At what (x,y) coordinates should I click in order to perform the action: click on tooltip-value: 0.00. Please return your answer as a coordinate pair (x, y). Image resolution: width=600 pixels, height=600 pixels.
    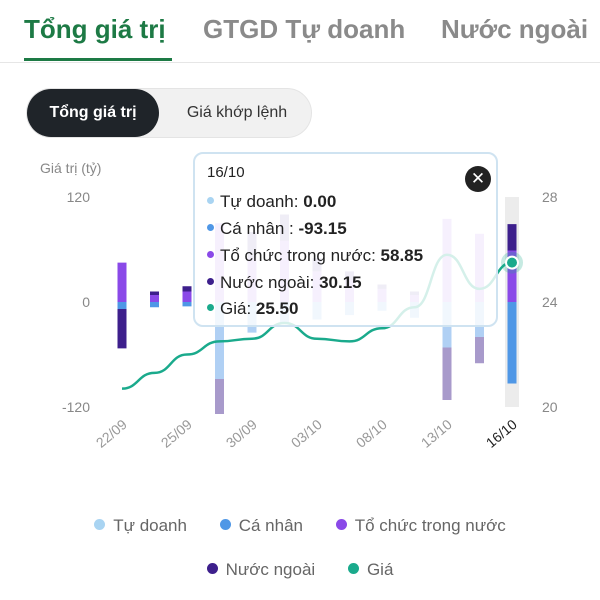
    Looking at the image, I should click on (320, 201).